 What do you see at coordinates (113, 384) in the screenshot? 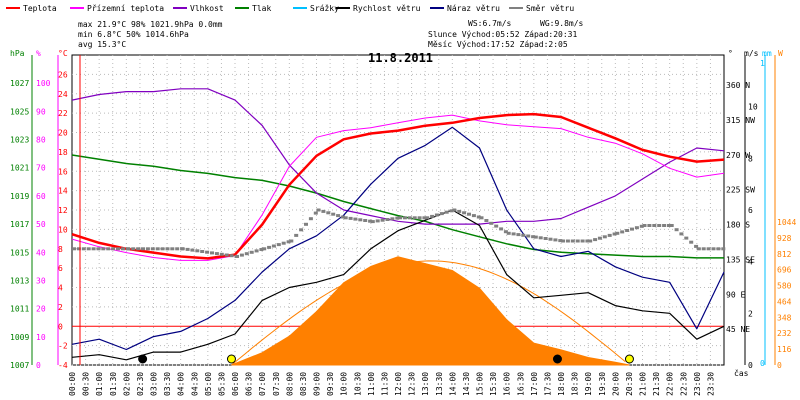
I see `x-tick-label: 01:30` at bounding box center [113, 384].